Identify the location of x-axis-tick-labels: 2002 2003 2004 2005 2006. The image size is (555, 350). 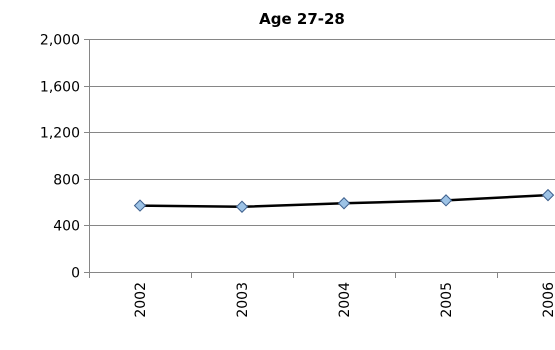
(344, 300).